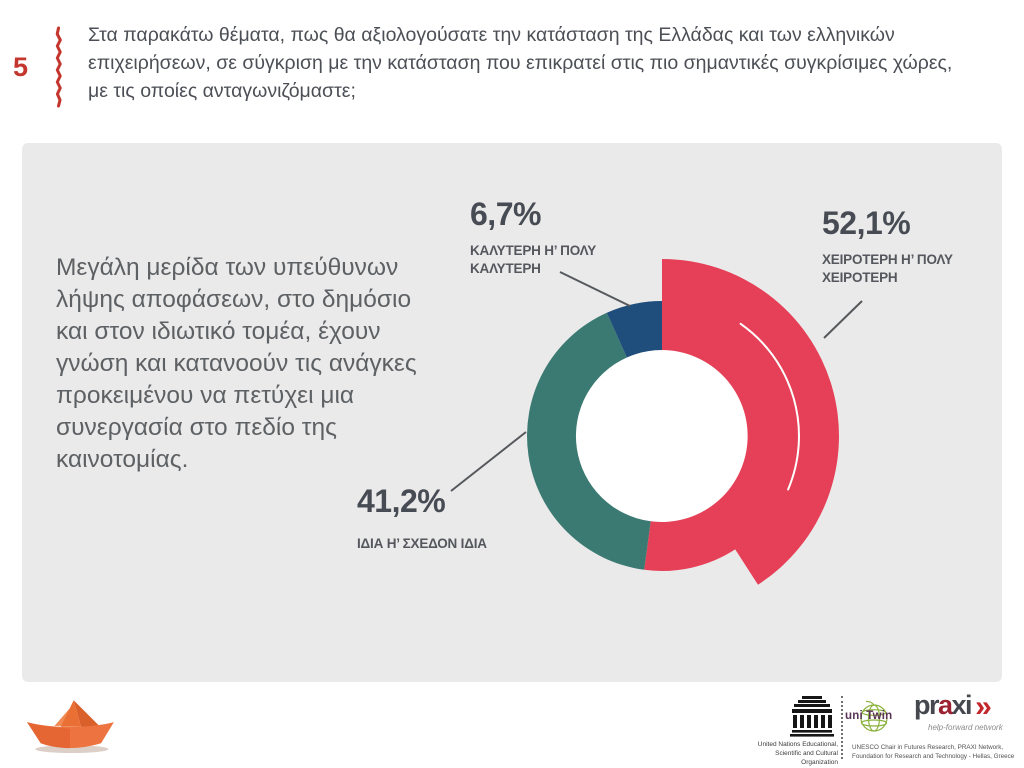 The height and width of the screenshot is (768, 1024). What do you see at coordinates (422, 543) in the screenshot?
I see `same-label: ΙΔΙΑ Η’ ΣΧΕΔΟΝ ΙΔΙΑ` at bounding box center [422, 543].